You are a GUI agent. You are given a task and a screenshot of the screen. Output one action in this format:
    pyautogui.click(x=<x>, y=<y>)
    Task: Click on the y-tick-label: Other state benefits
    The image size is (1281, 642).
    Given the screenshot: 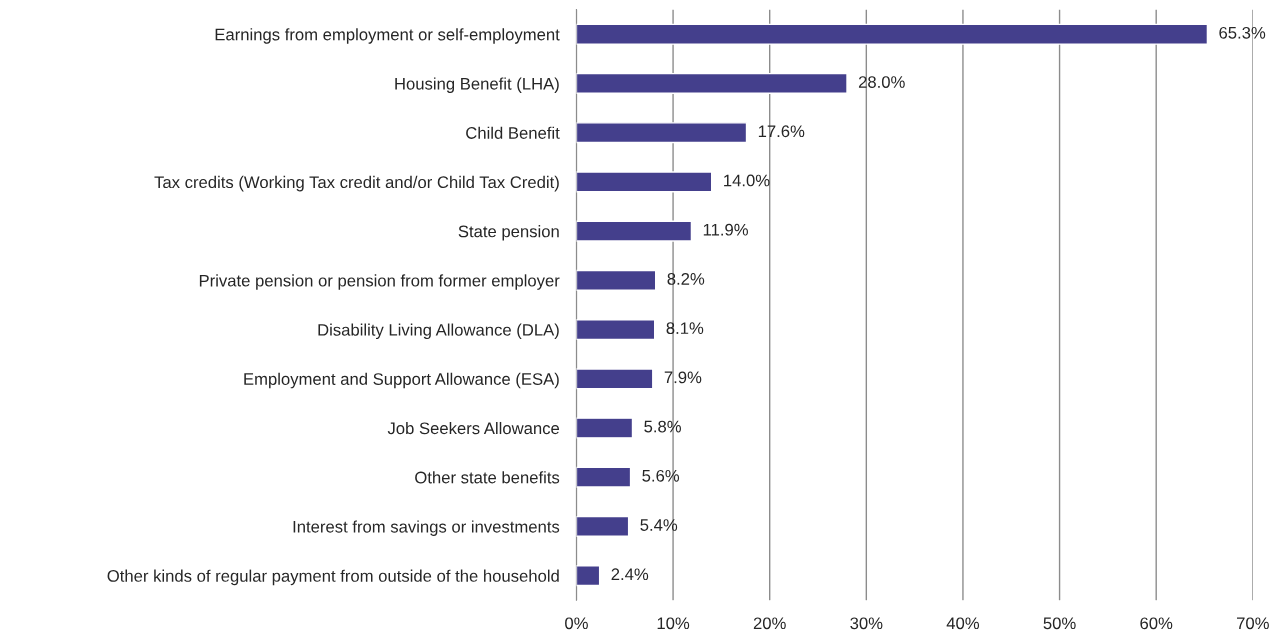 What is the action you would take?
    pyautogui.click(x=487, y=477)
    